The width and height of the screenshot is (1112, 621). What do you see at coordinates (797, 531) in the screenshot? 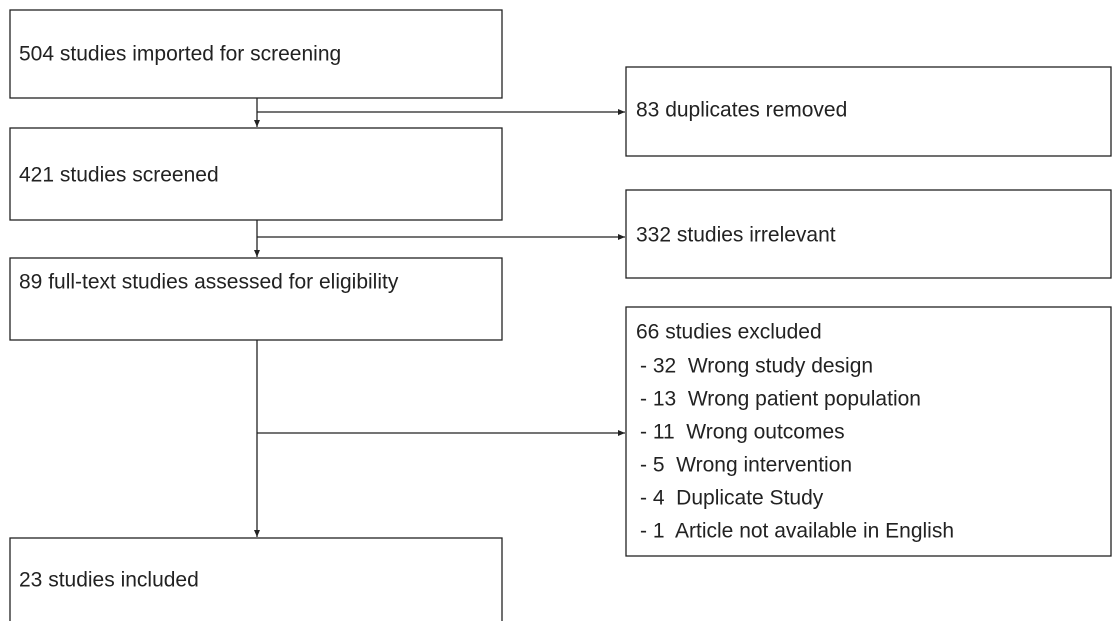
I see `exclusion-item: - 1 Article not available in English` at bounding box center [797, 531].